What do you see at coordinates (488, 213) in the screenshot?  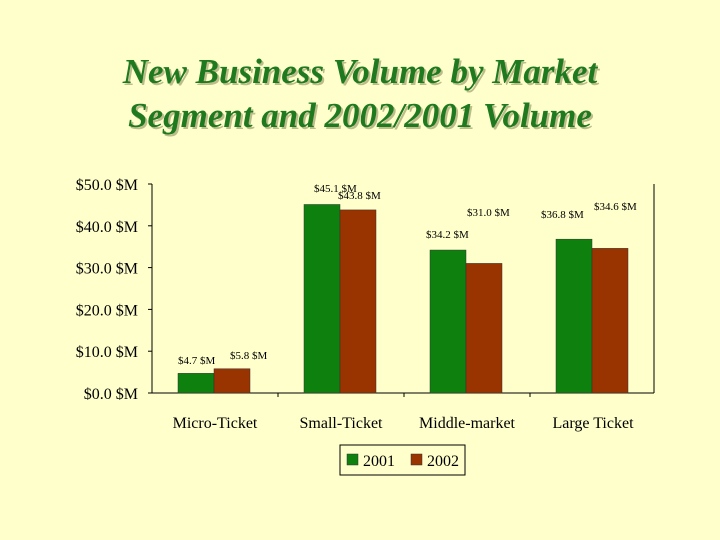 I see `data-label: $31.0 $M` at bounding box center [488, 213].